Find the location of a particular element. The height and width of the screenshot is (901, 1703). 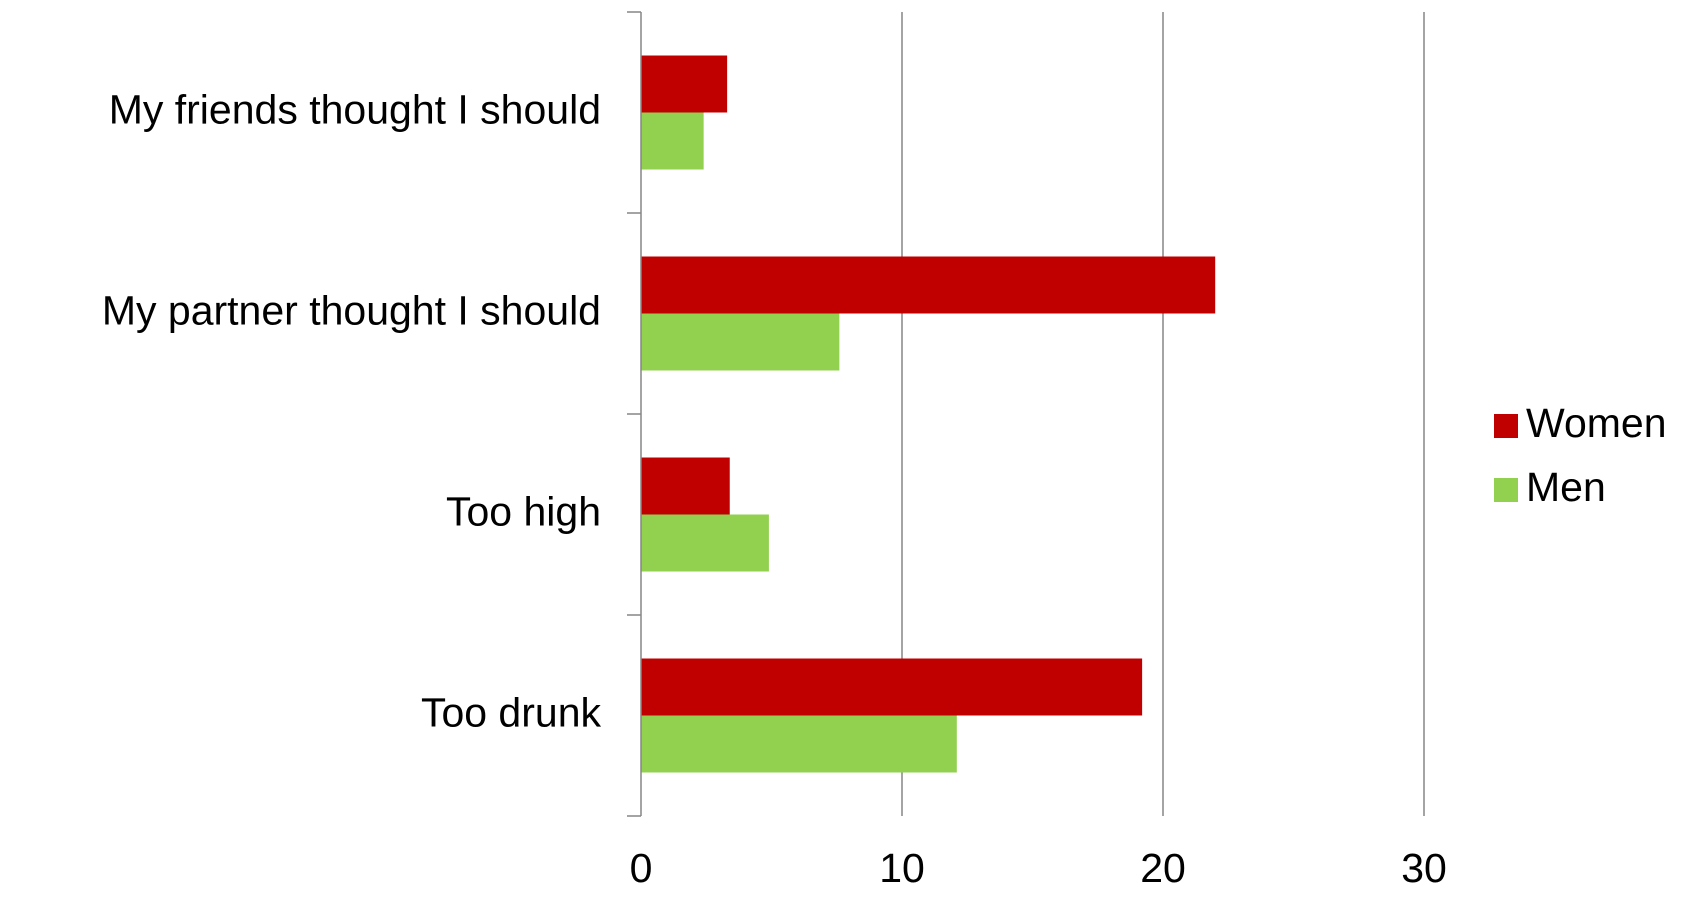

legend-label-women: Women is located at coordinates (1596, 423).